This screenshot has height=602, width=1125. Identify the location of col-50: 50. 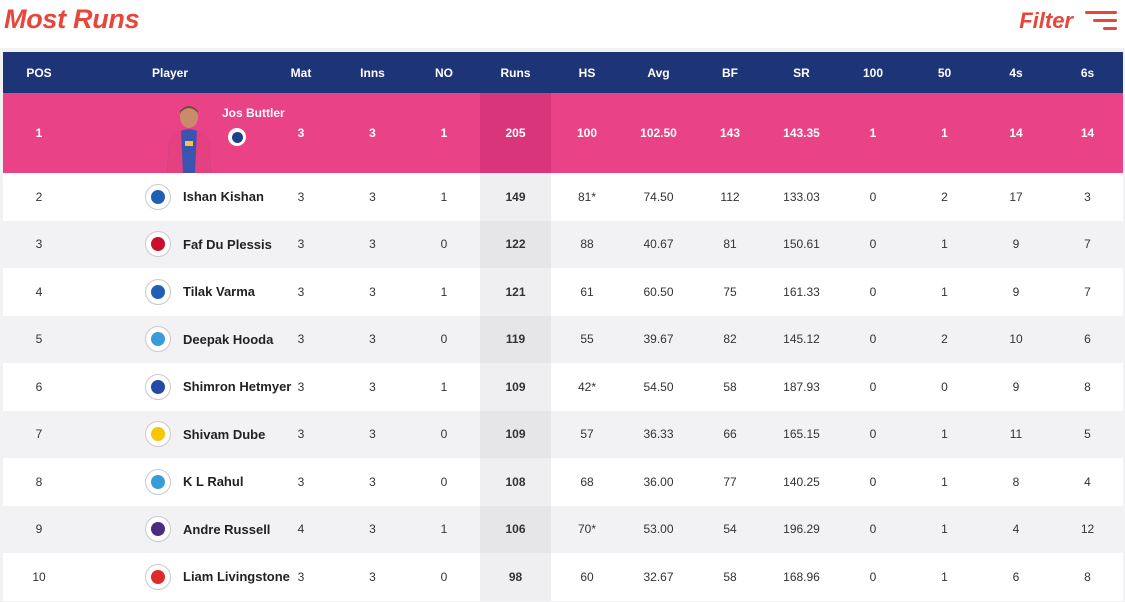
(944, 72).